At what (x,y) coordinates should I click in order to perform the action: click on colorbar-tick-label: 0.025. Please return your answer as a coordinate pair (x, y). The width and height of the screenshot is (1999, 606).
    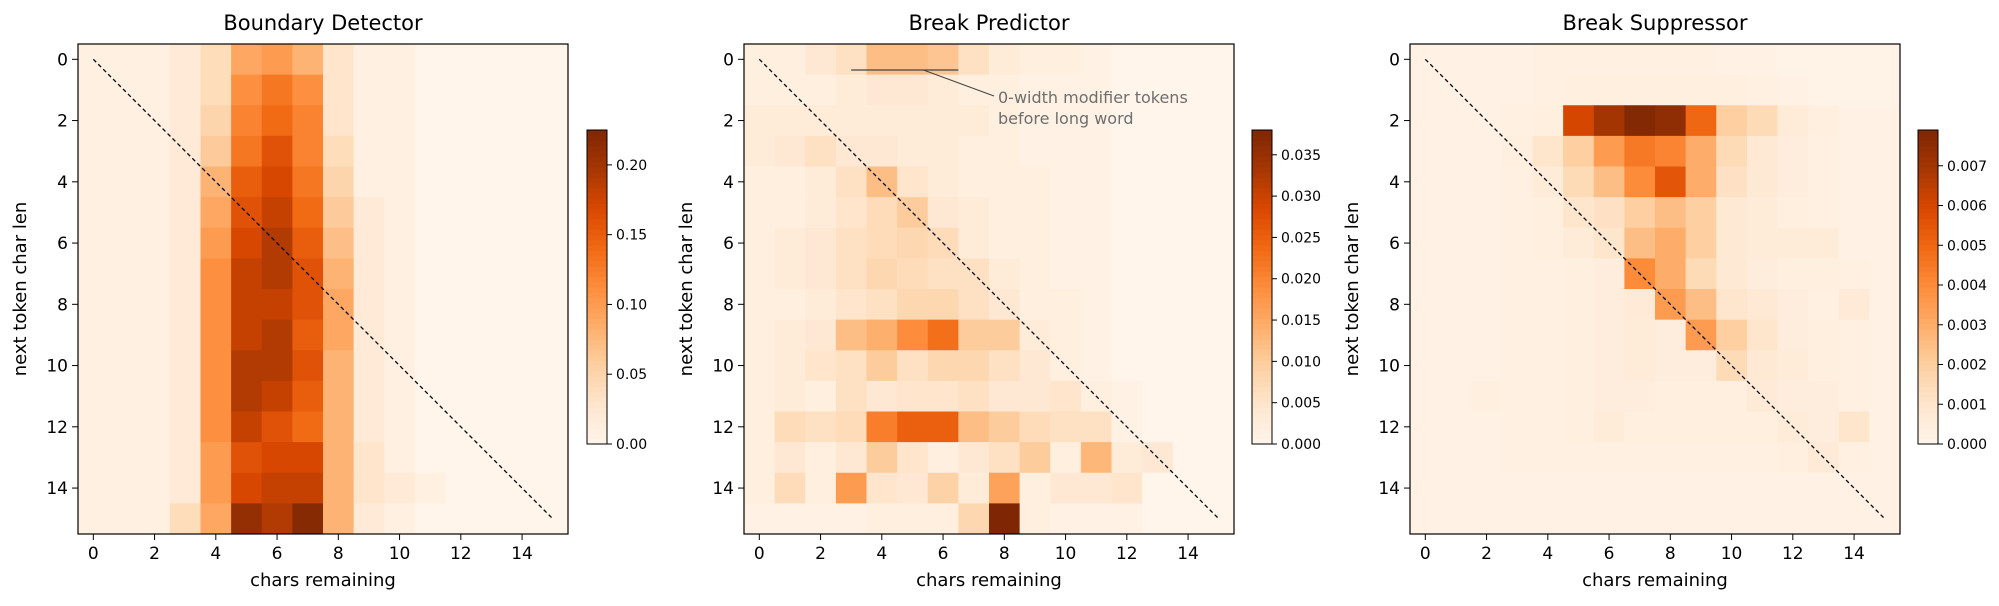
    Looking at the image, I should click on (1301, 238).